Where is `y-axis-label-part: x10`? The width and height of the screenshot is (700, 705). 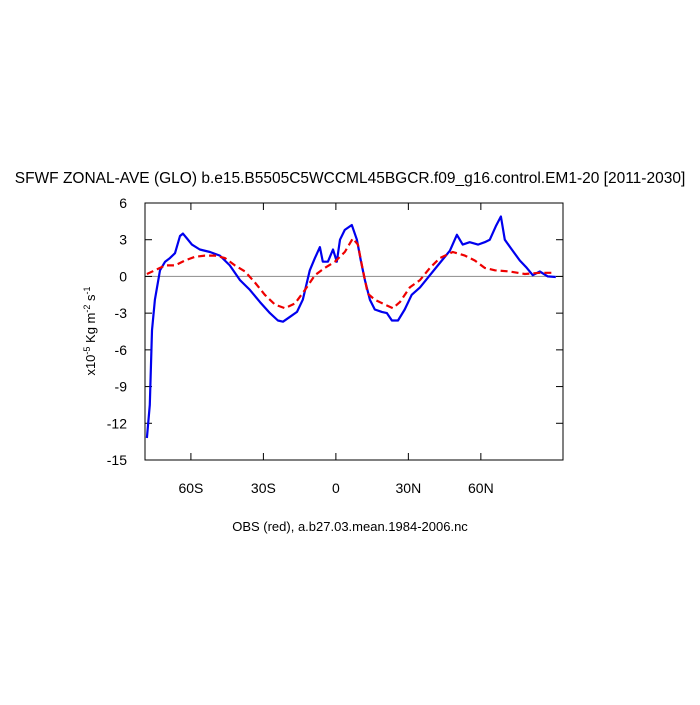
y-axis-label-part: x10 is located at coordinates (90, 365).